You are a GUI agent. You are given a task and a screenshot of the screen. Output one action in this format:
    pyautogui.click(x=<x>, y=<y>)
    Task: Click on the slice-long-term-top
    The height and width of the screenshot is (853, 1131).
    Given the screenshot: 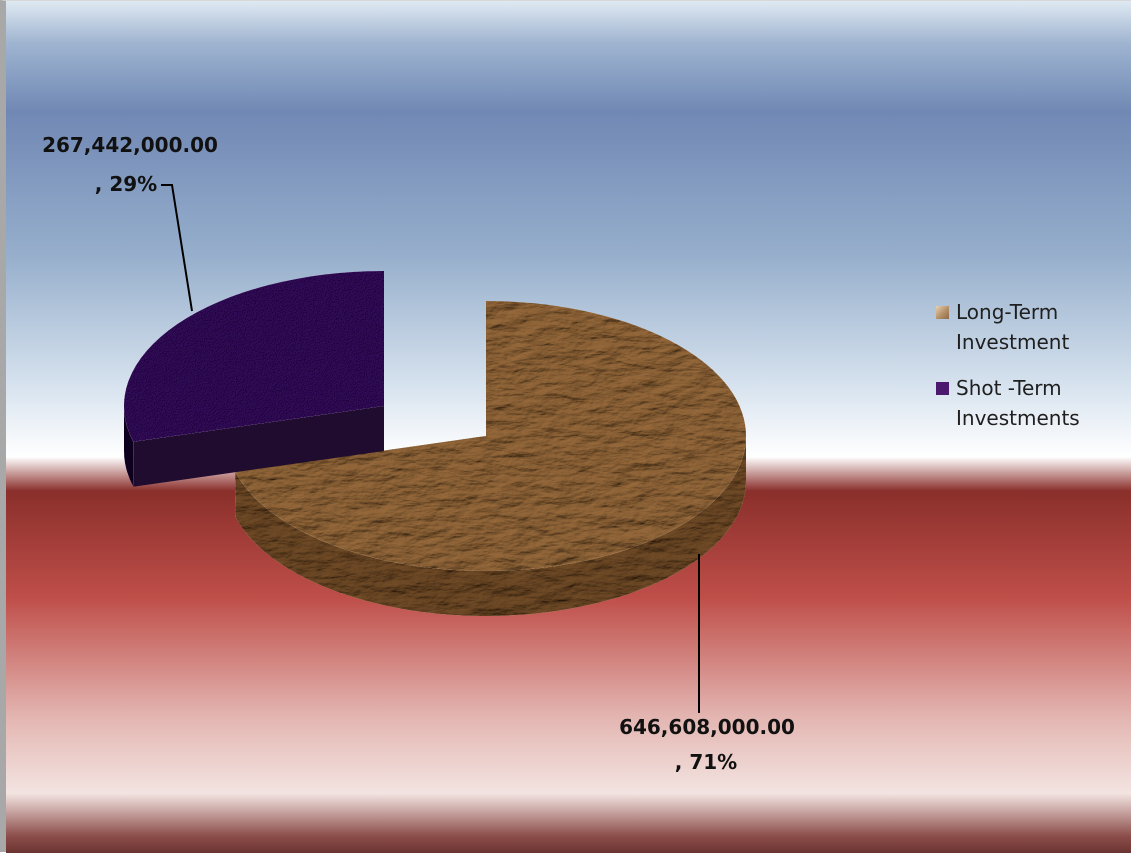 What is the action you would take?
    pyautogui.click(x=491, y=436)
    